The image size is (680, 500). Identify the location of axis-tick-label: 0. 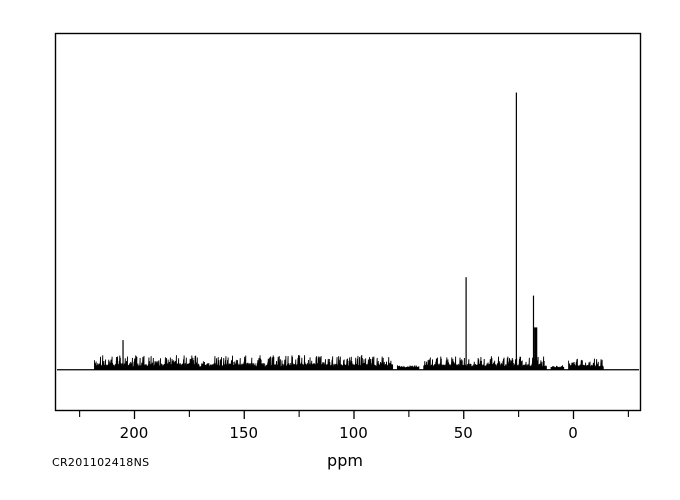
(573, 433).